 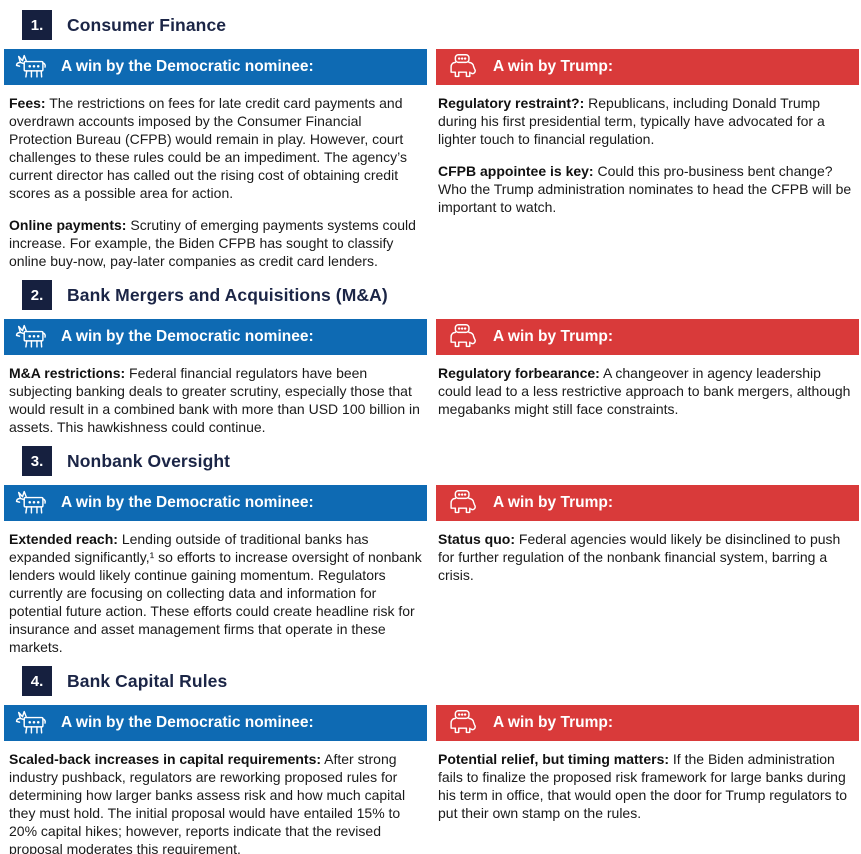 What do you see at coordinates (149, 460) in the screenshot?
I see `section-title: Nonbank Oversight` at bounding box center [149, 460].